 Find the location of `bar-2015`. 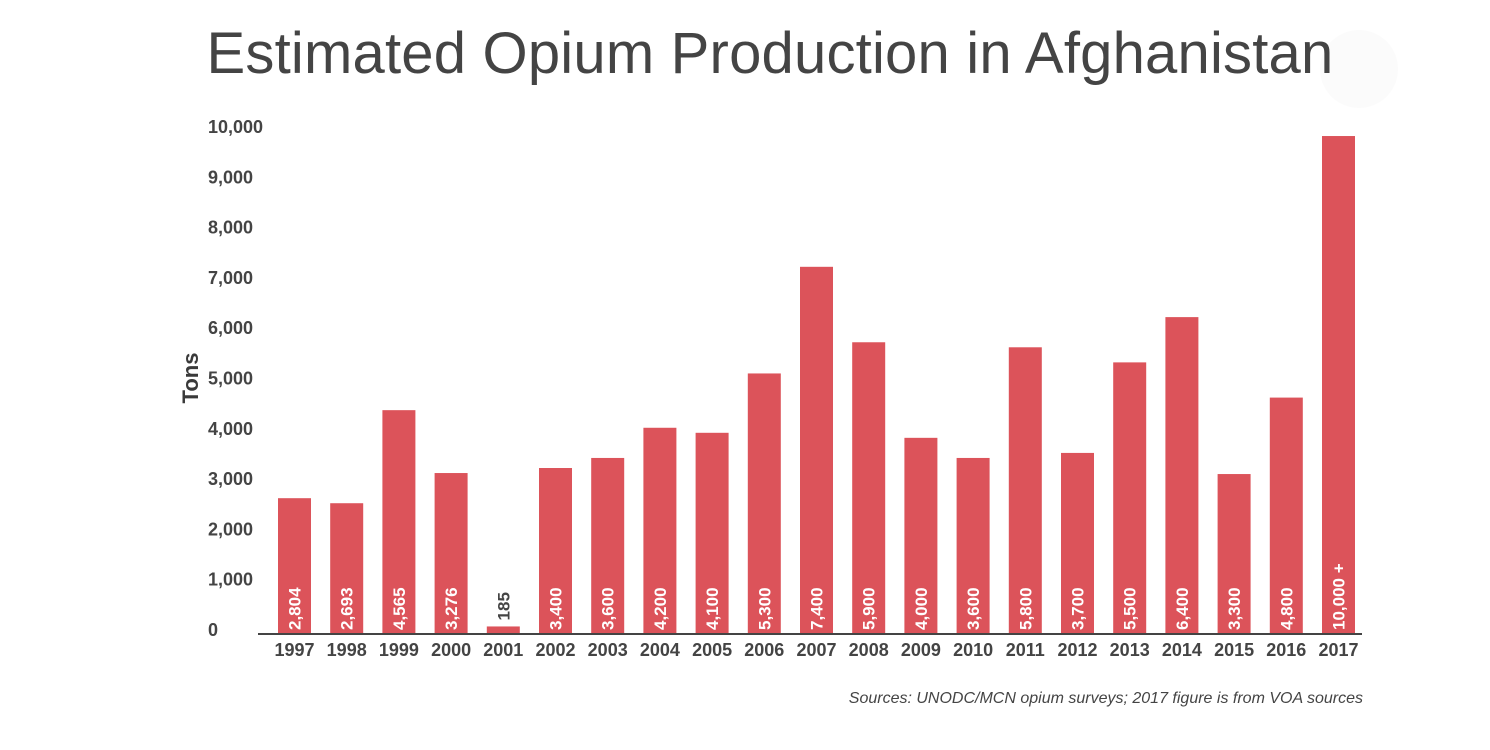

bar-2015 is located at coordinates (1234, 554).